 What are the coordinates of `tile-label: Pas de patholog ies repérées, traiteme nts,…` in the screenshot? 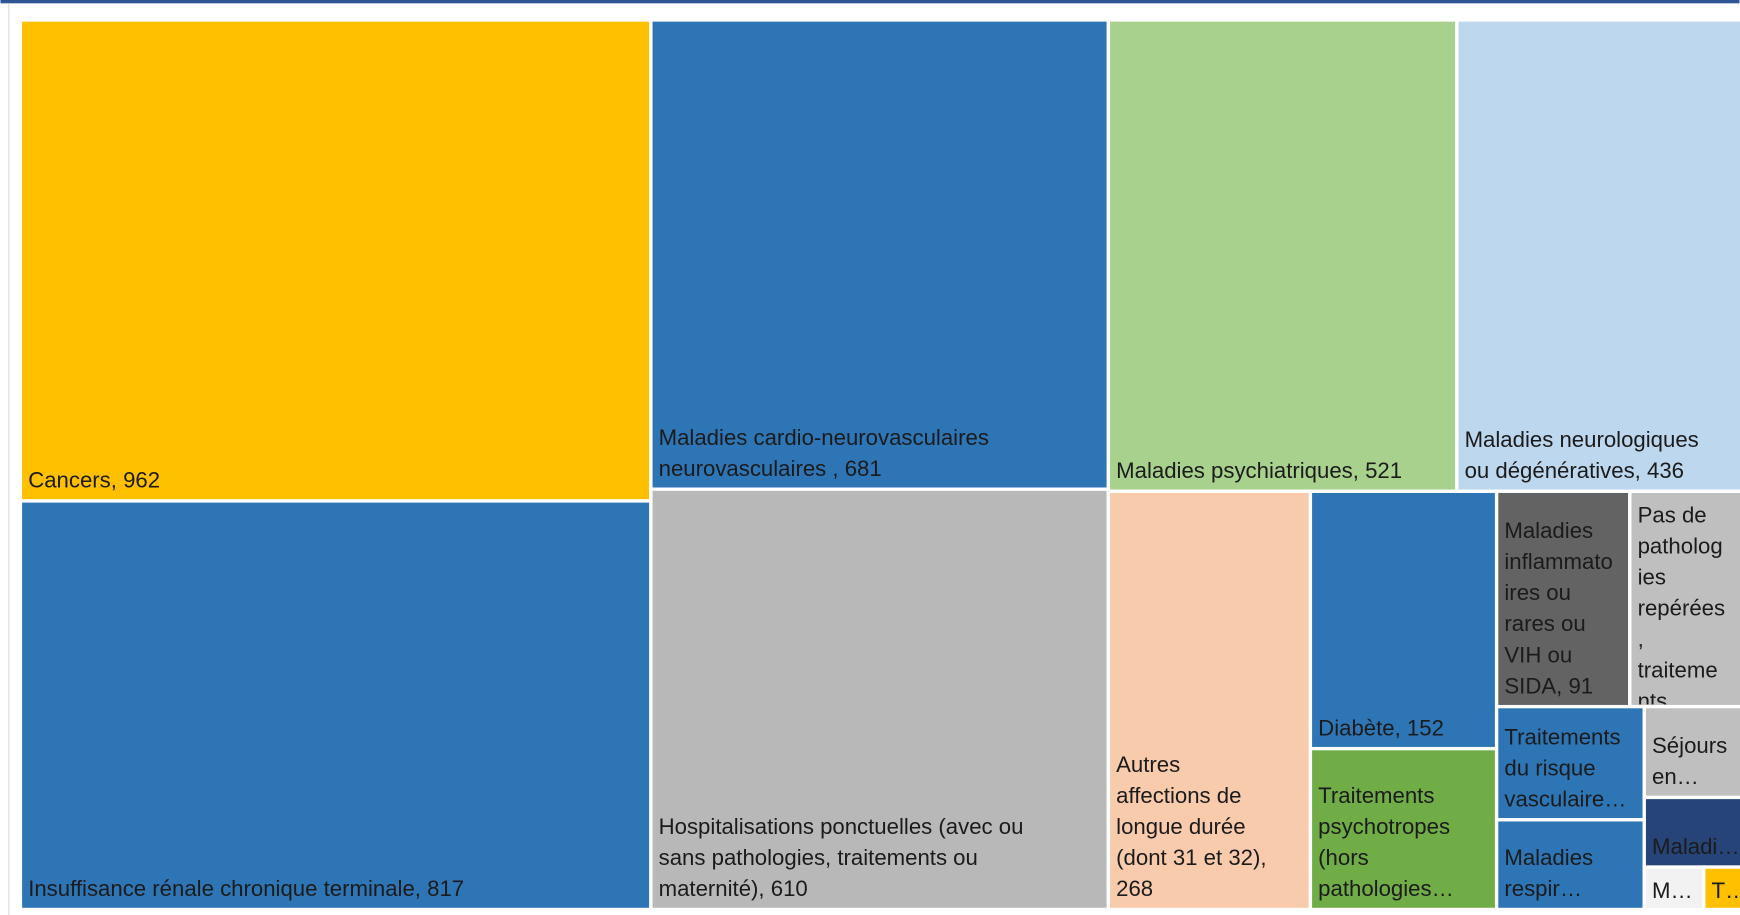 It's located at (1682, 607).